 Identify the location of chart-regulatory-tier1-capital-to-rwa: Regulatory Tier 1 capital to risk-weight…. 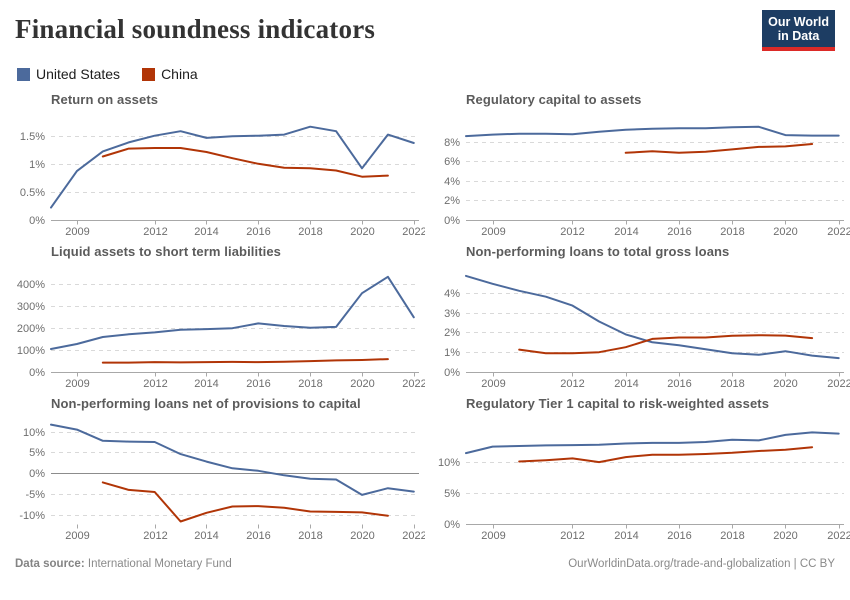
(640, 470).